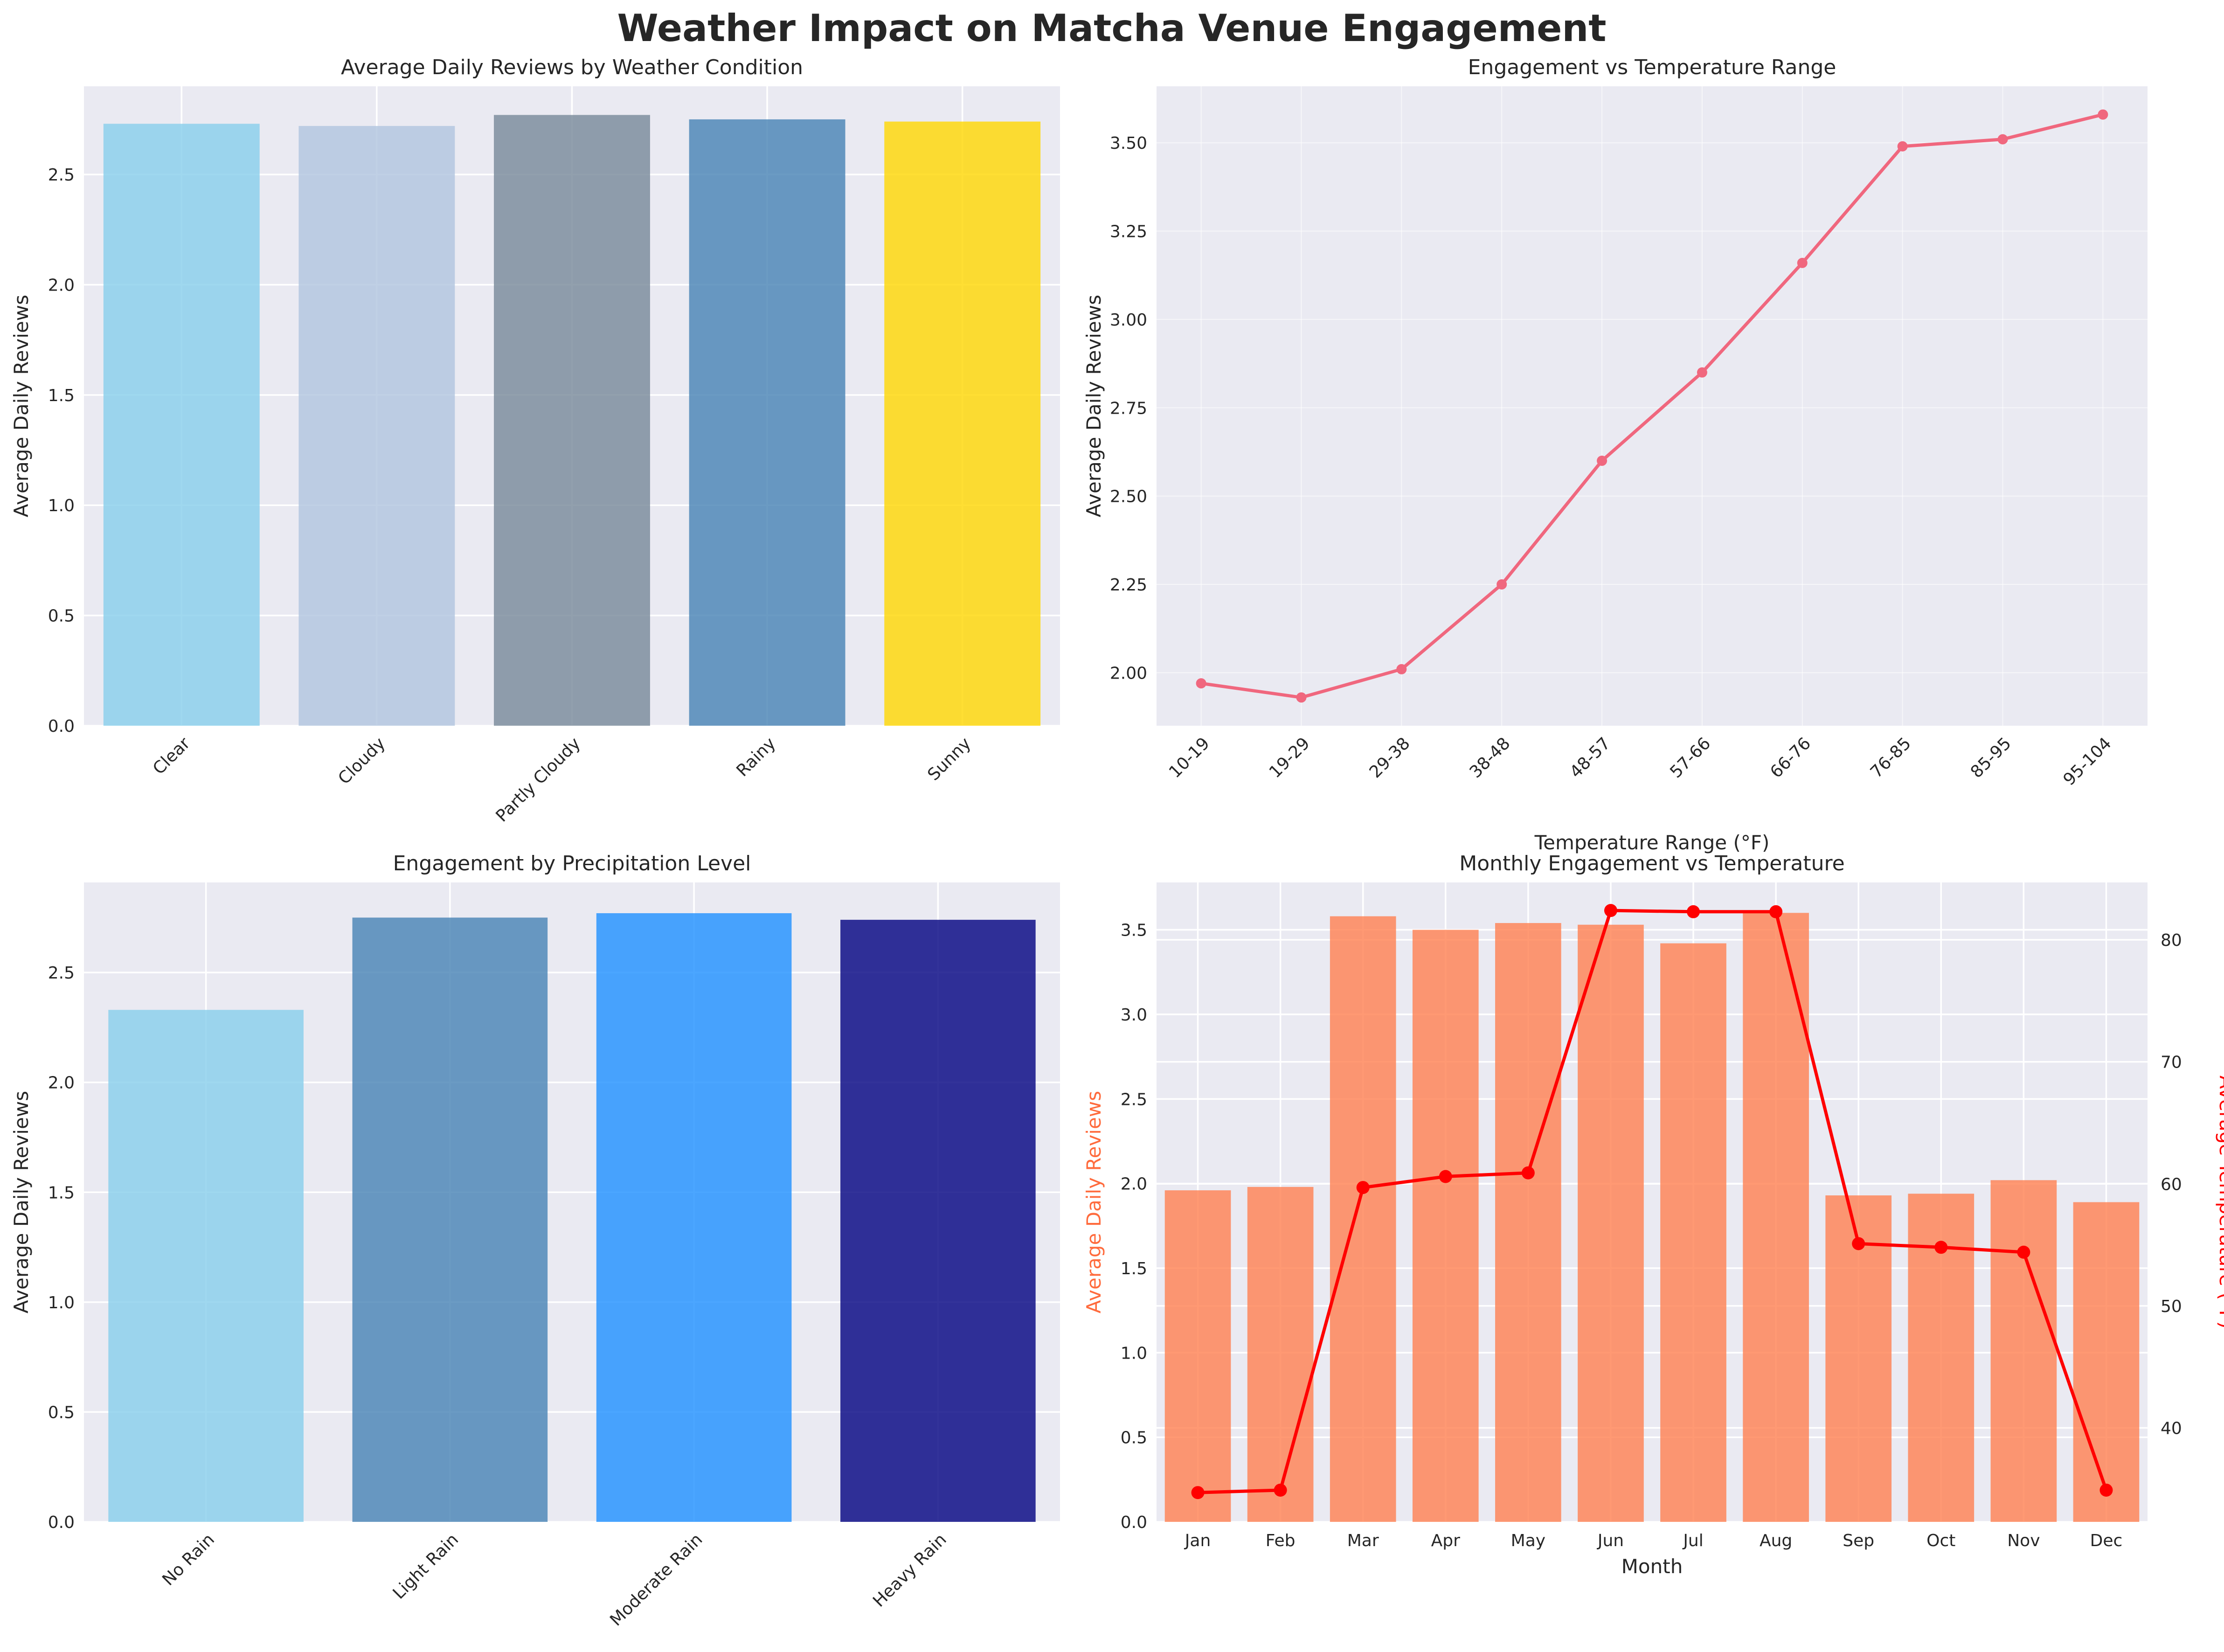  Describe the element at coordinates (1858, 1541) in the screenshot. I see `x-tick-label: Sep` at that location.